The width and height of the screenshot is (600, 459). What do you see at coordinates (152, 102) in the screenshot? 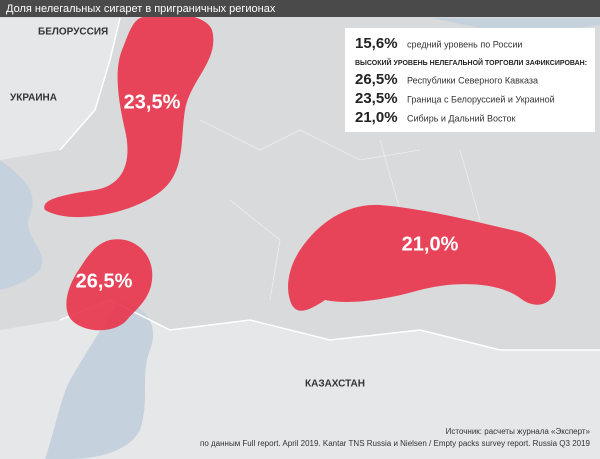
I see `region-label: 23,5%` at bounding box center [152, 102].